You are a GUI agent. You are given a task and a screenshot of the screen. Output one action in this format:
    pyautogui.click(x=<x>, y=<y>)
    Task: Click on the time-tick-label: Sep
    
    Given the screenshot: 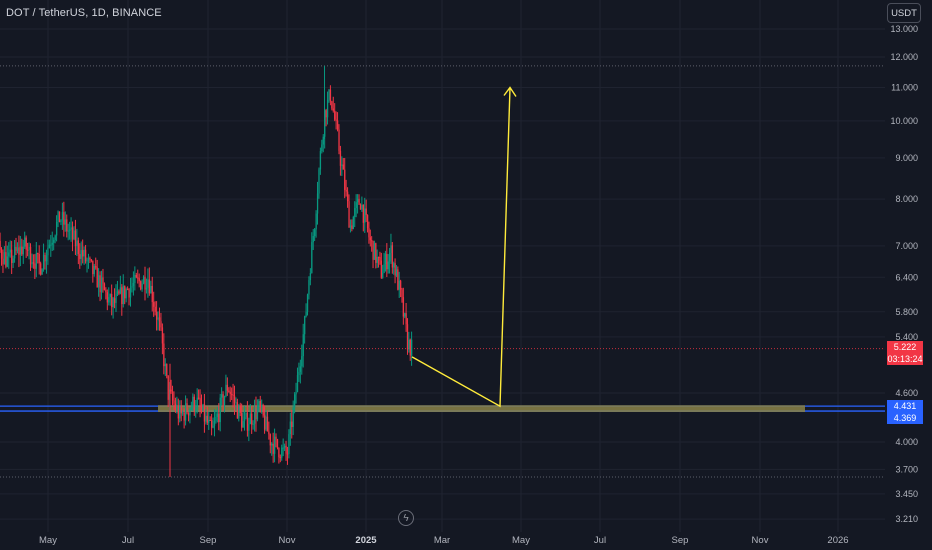 What is the action you would take?
    pyautogui.click(x=208, y=540)
    